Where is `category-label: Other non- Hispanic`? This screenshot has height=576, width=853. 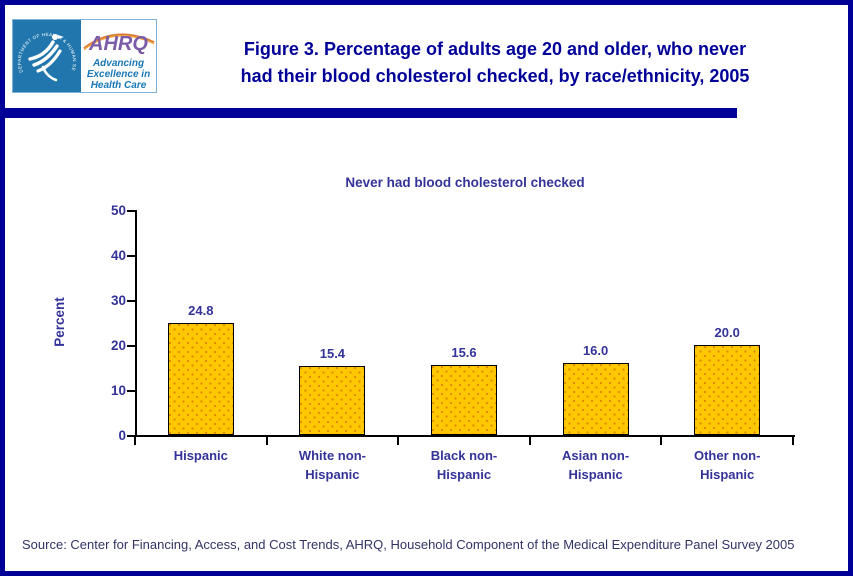
category-label: Other non- Hispanic is located at coordinates (727, 465).